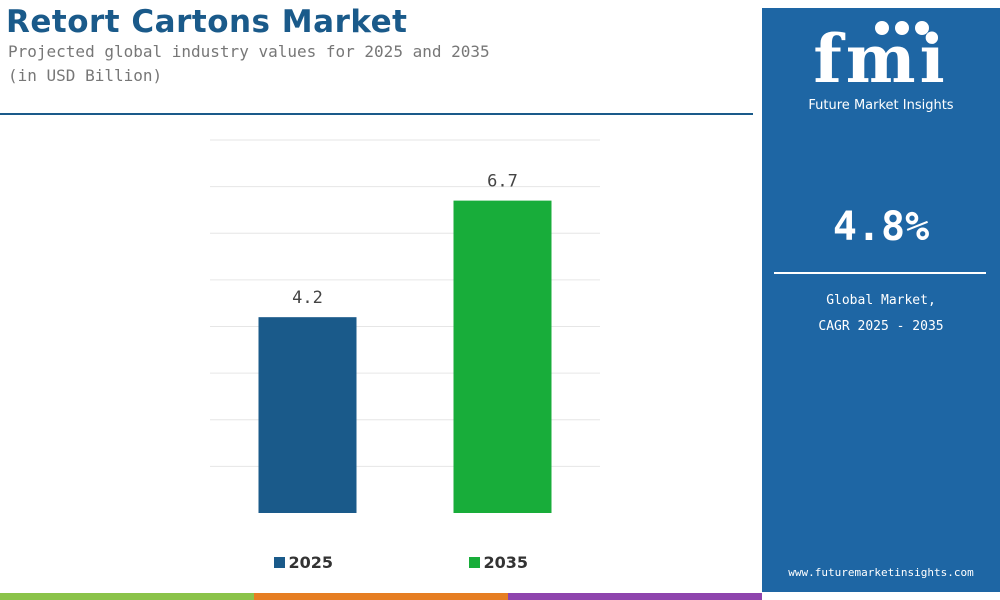 Image resolution: width=1000 pixels, height=600 pixels. I want to click on logo-icons, so click(902, 28).